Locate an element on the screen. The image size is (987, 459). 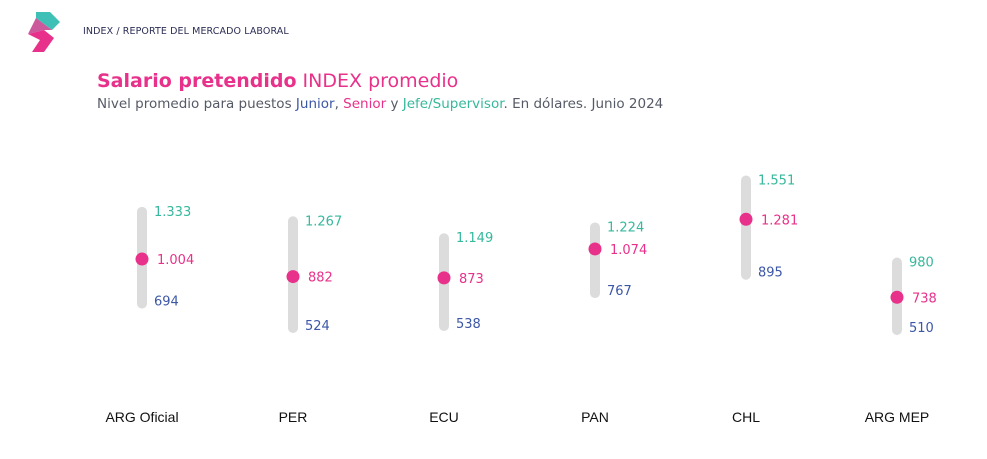
category-label: ARG MEP is located at coordinates (897, 417).